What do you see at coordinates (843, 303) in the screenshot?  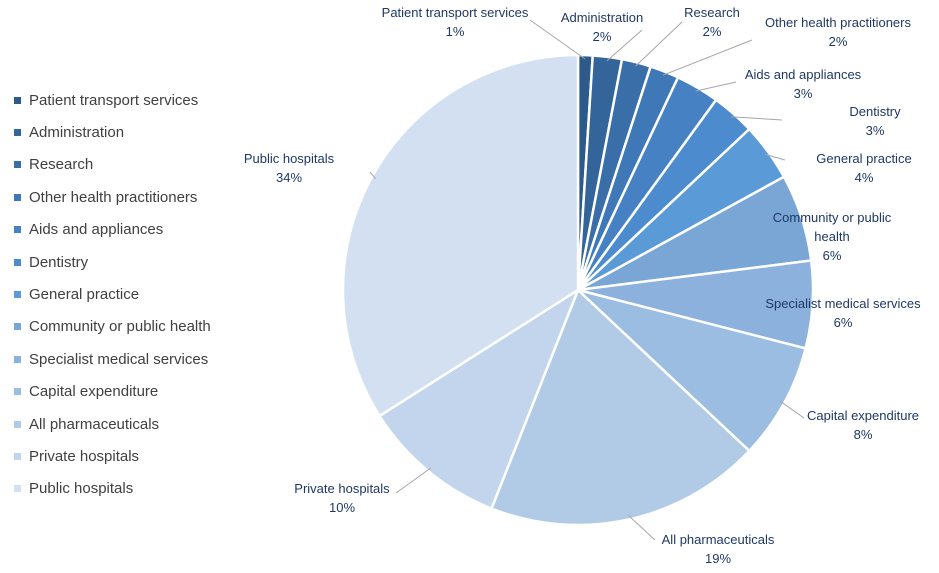 I see `data-label-name: Specialist medical services` at bounding box center [843, 303].